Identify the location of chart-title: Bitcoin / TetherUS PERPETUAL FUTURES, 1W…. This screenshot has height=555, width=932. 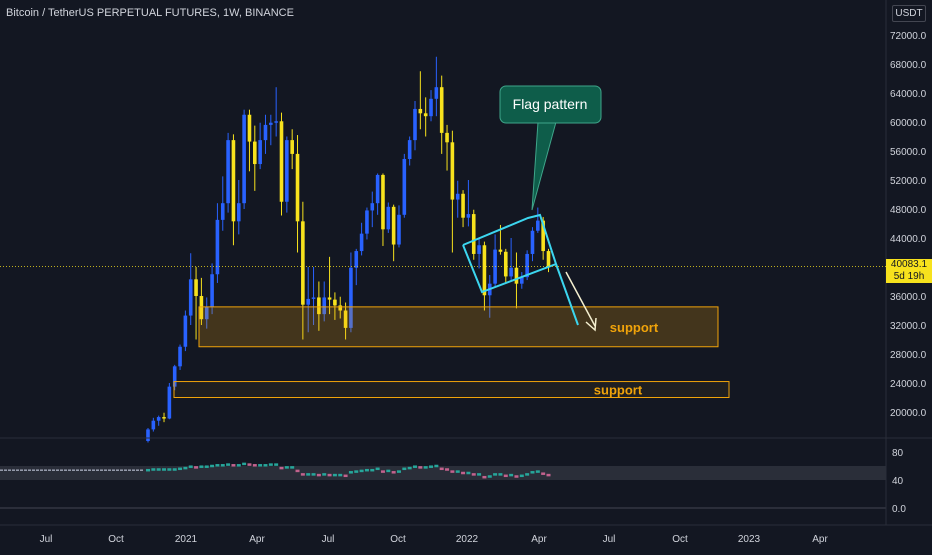
(150, 13).